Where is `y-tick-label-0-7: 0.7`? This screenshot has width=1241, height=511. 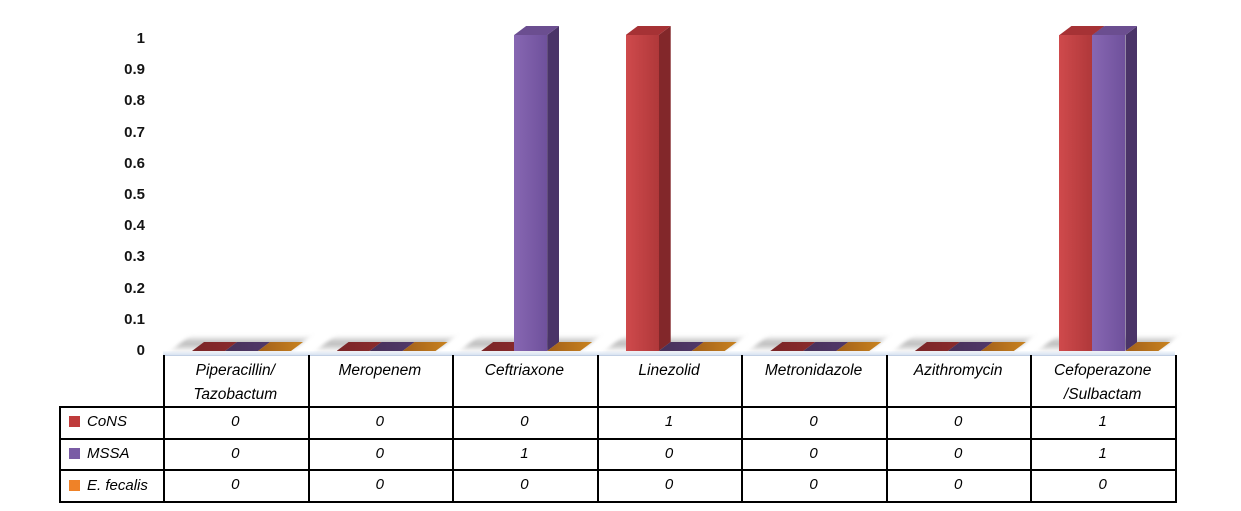
y-tick-label-0-7: 0.7 is located at coordinates (134, 132).